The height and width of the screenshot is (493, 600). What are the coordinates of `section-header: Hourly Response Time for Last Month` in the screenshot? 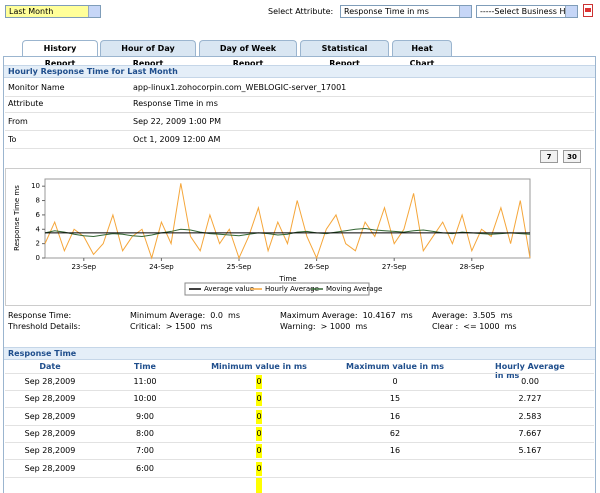 It's located at (299, 71).